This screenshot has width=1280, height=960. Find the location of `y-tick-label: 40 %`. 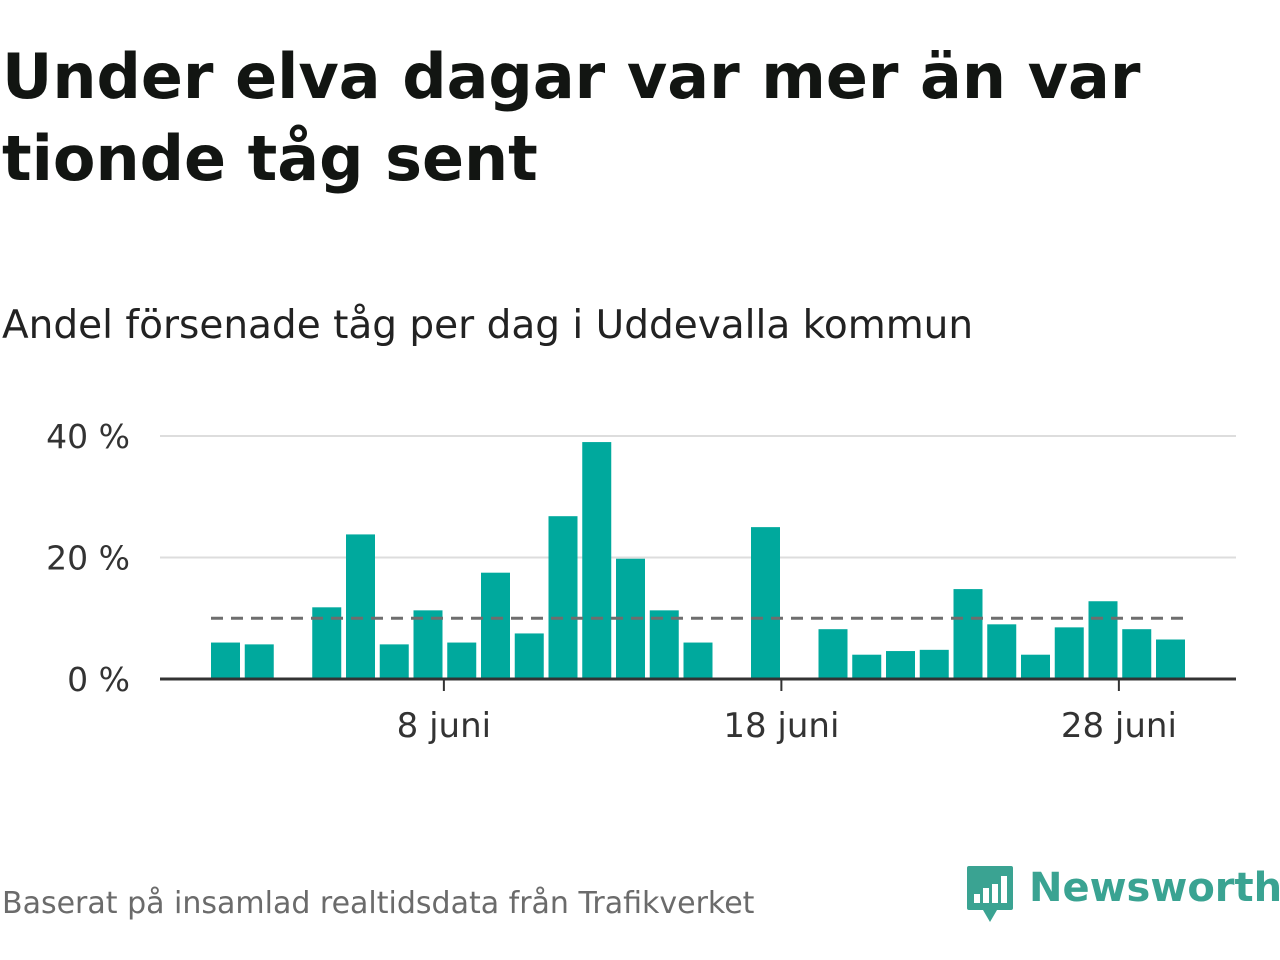

y-tick-label: 40 % is located at coordinates (88, 436).